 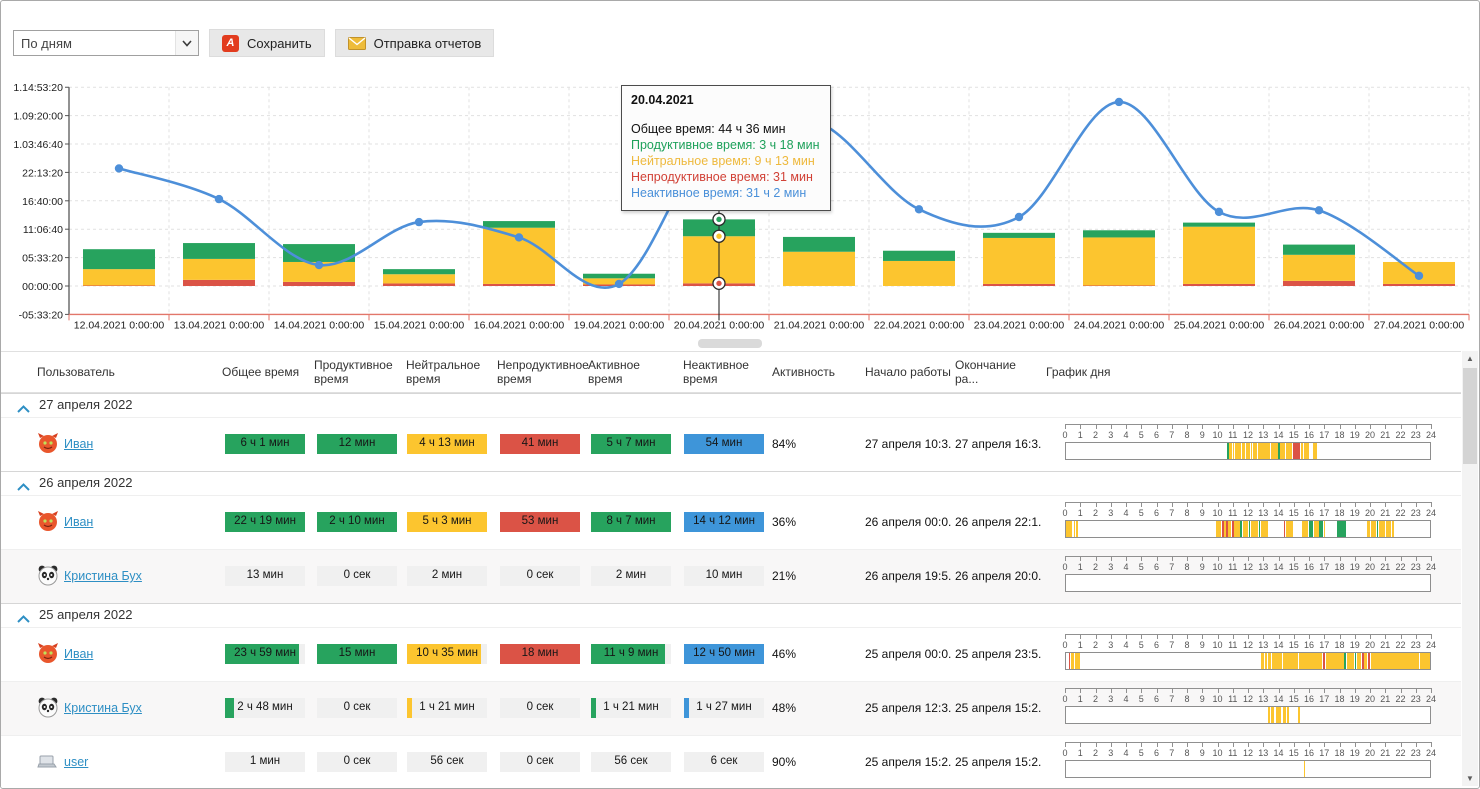 What do you see at coordinates (540, 521) in the screenshot?
I see `badge-value: 53 мин` at bounding box center [540, 521].